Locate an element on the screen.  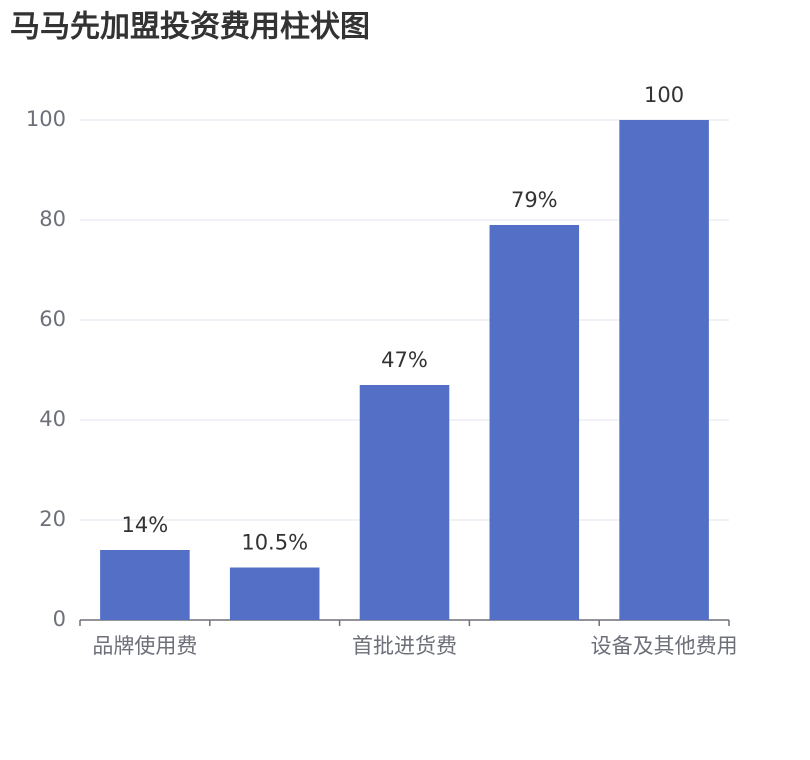
value-label: 79% is located at coordinates (534, 200).